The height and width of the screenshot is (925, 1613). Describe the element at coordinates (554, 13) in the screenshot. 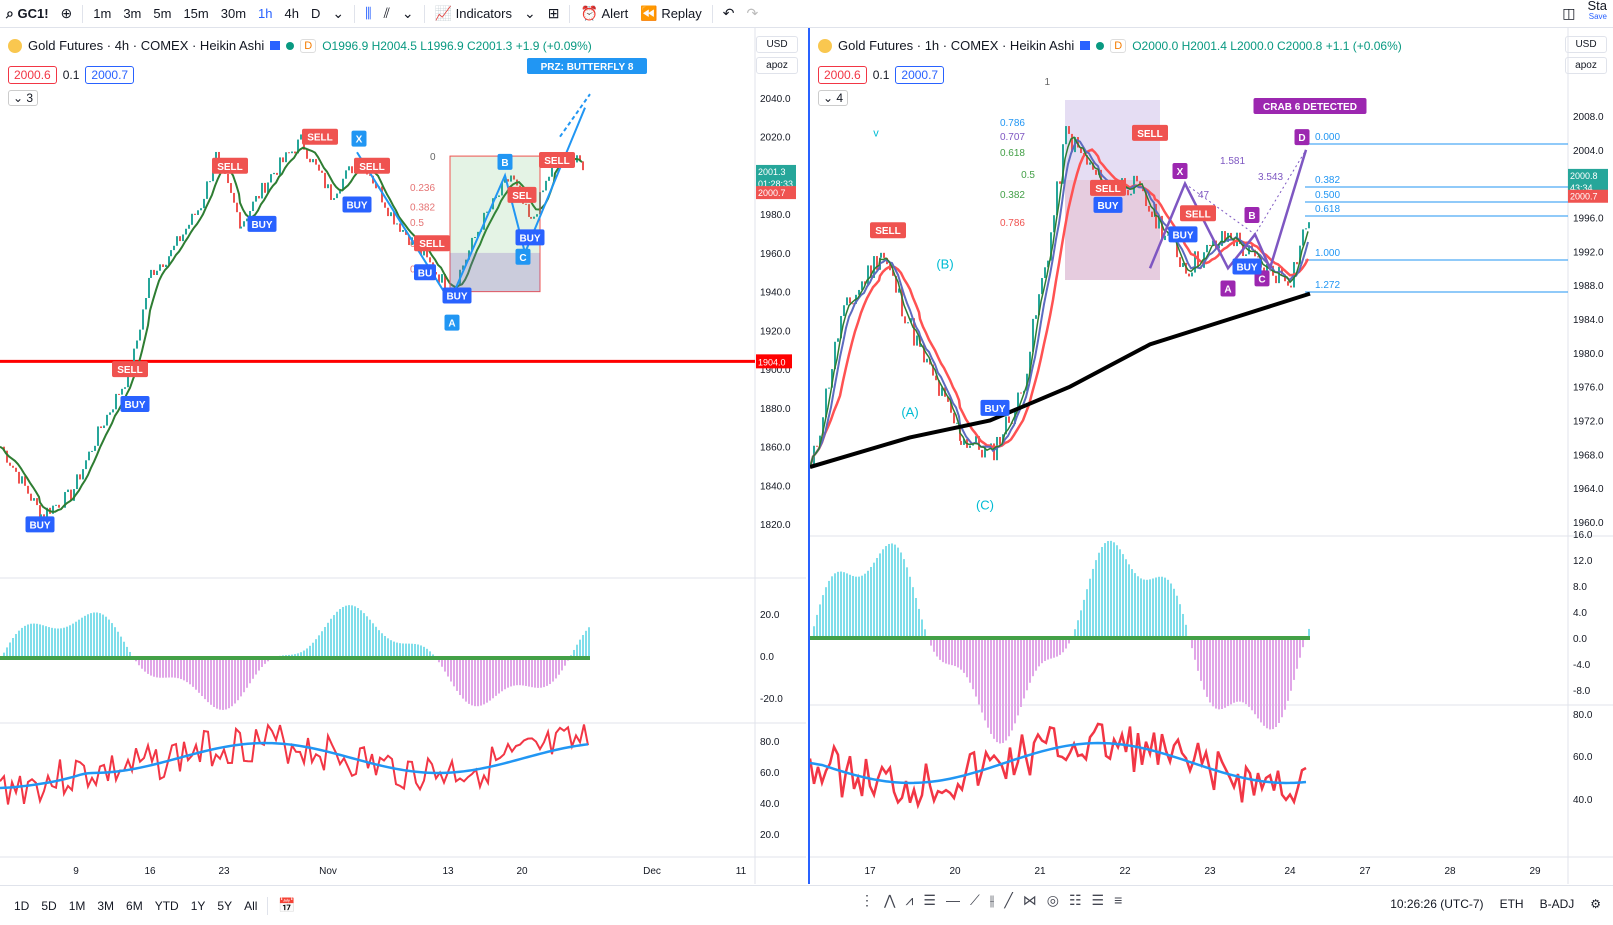

I see `layouts-button: ⊞` at that location.